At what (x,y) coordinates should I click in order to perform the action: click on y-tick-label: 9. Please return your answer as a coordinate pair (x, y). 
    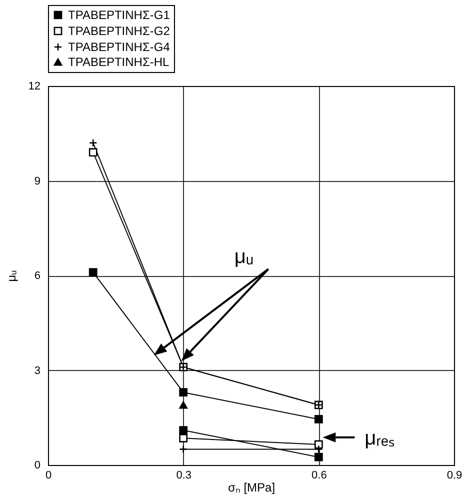
    Looking at the image, I should click on (37, 181).